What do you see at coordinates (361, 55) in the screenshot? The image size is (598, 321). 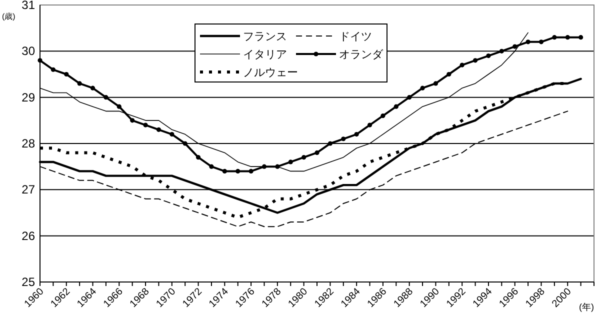 I see `legend-label: オランダ` at bounding box center [361, 55].